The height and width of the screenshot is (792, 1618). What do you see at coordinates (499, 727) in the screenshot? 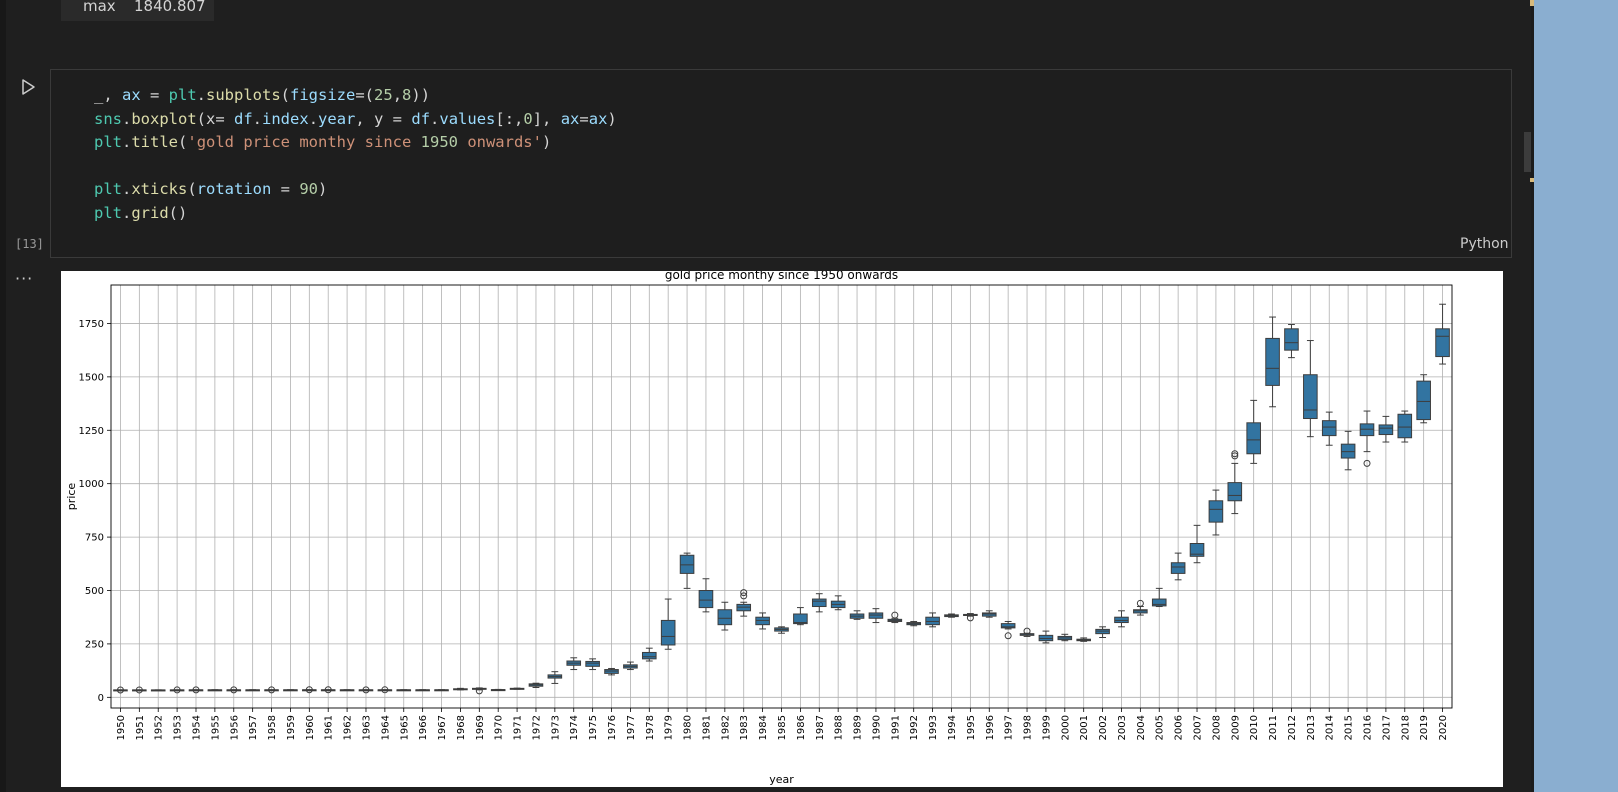
I see `x-tick-label: 1970` at bounding box center [499, 727].